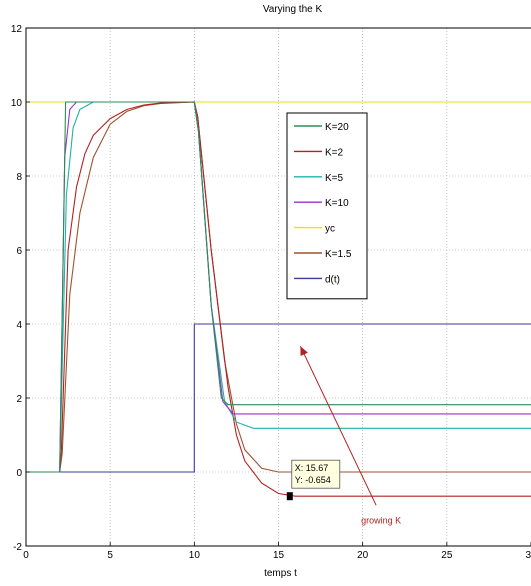 Image resolution: width=531 pixels, height=586 pixels. Describe the element at coordinates (334, 152) in the screenshot. I see `legend-label-k-2: K=2` at that location.